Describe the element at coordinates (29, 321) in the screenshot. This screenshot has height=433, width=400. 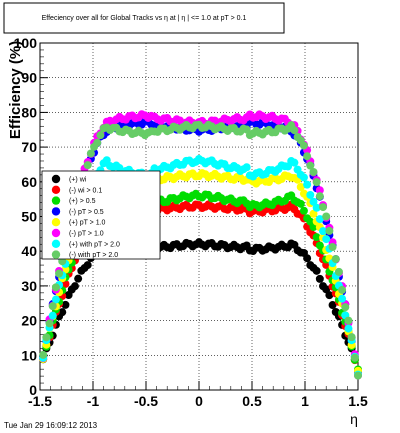
I see `y-tick-label: 20` at that location.